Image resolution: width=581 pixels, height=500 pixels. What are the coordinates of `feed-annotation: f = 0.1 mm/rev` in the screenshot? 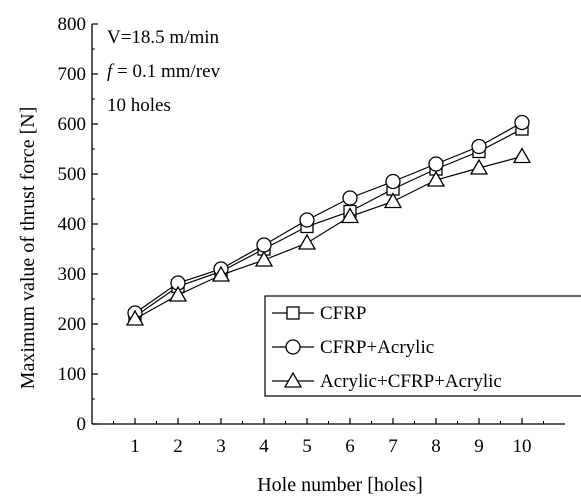 It's located at (164, 71).